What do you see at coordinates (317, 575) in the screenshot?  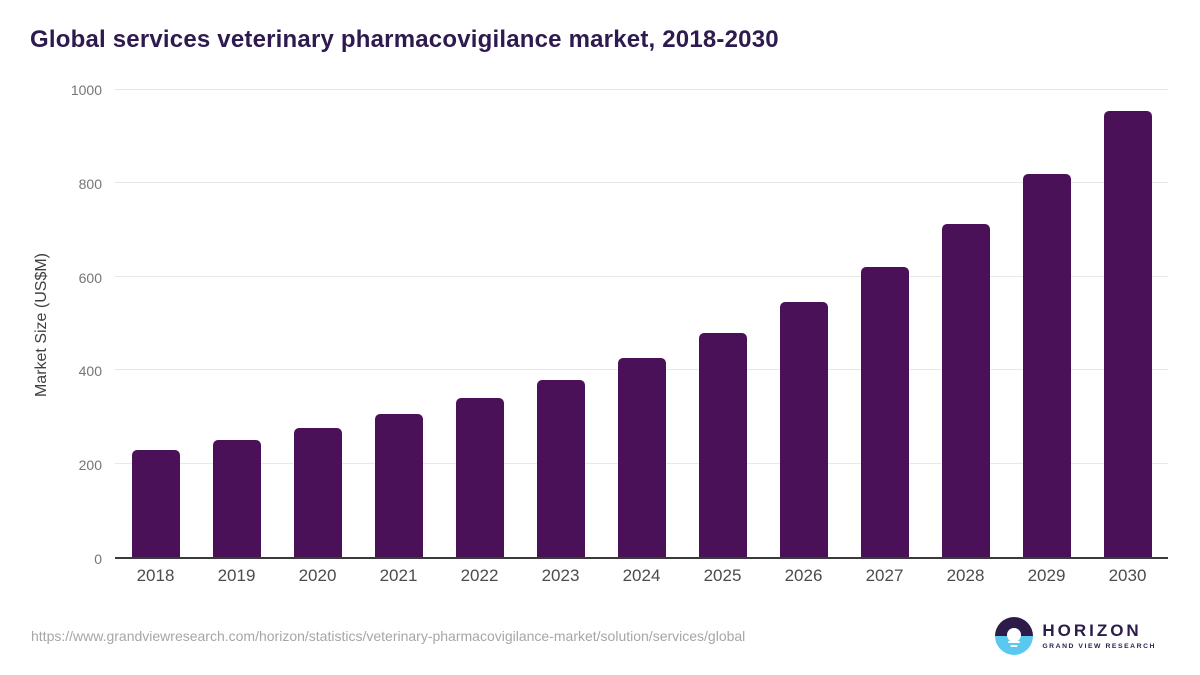 I see `x-tick-label-2020: 2020` at bounding box center [317, 575].